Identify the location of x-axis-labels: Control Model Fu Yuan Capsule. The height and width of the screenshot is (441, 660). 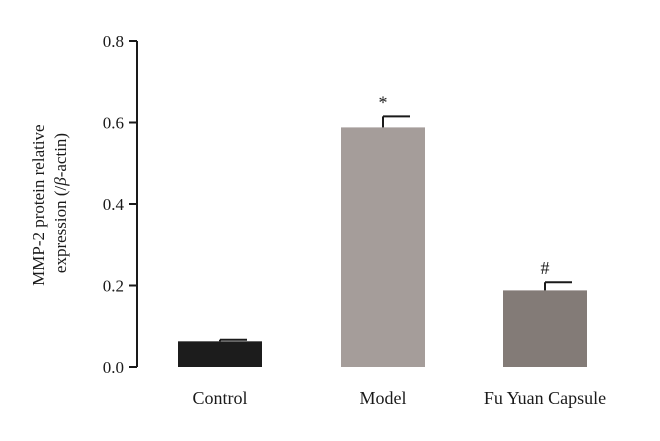
(399, 398).